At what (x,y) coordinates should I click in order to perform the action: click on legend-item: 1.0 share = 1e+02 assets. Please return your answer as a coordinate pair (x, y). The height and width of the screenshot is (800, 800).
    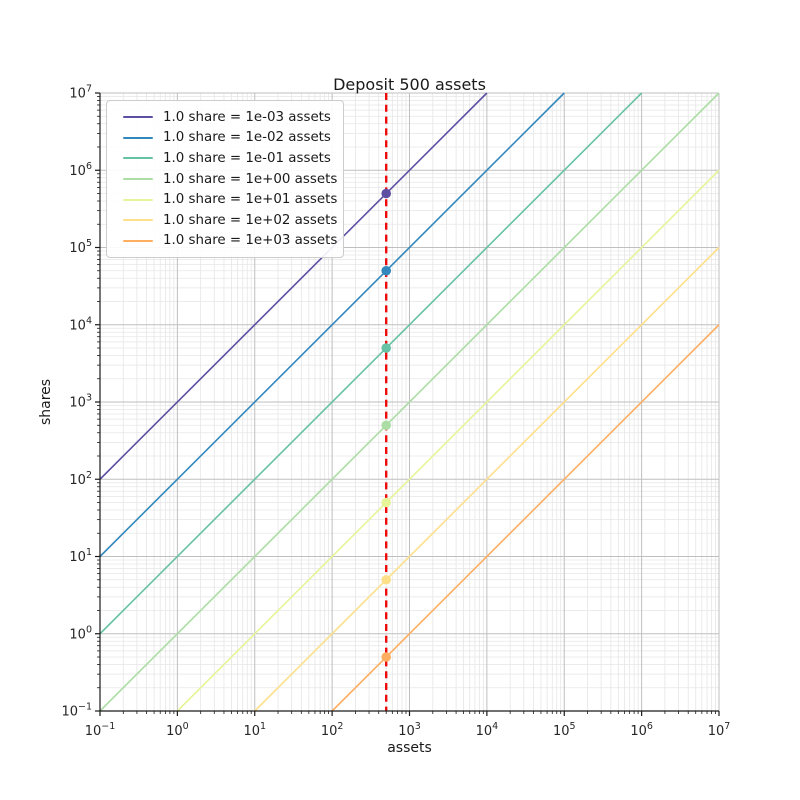
    Looking at the image, I should click on (226, 220).